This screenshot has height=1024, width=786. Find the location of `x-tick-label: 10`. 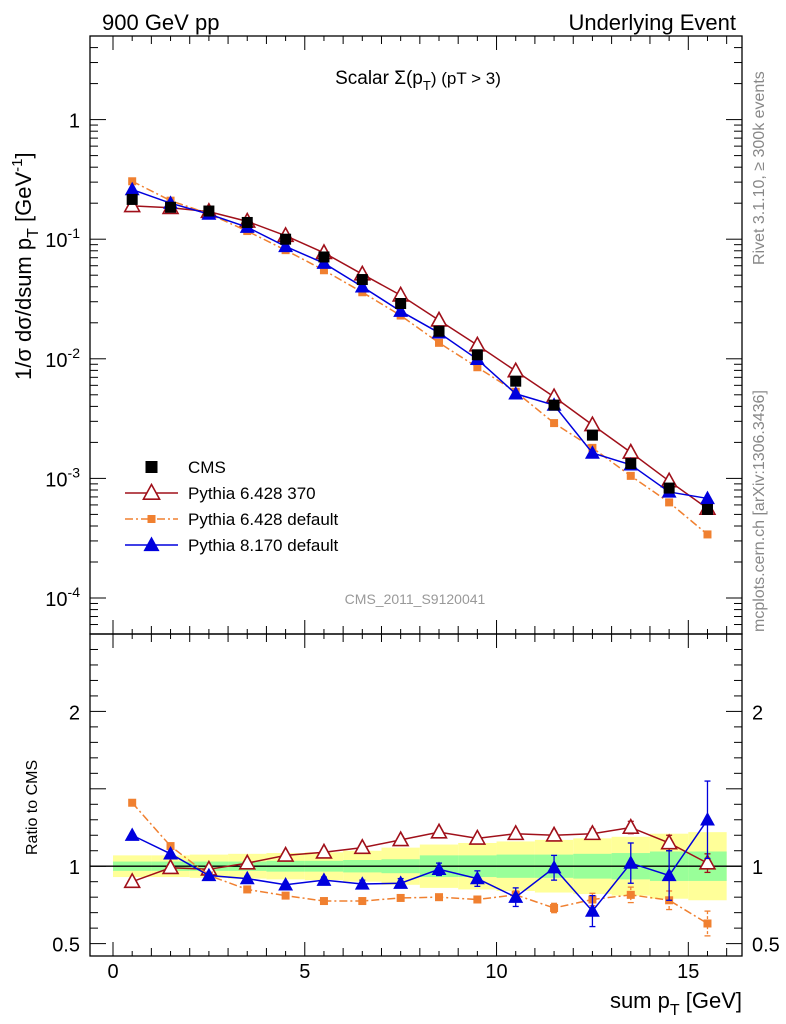

x-tick-label: 10 is located at coordinates (496, 972).